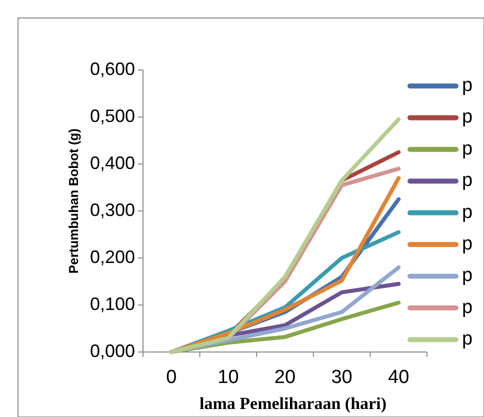  What do you see at coordinates (341, 377) in the screenshot?
I see `x-tick-label: 30` at bounding box center [341, 377].